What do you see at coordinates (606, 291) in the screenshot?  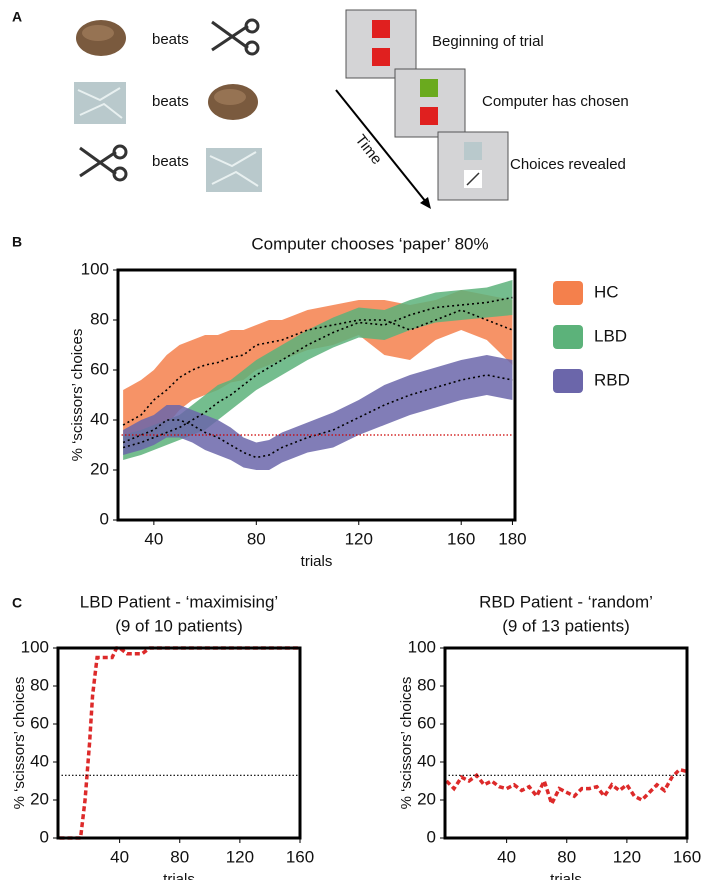 I see `legend-label: HC` at bounding box center [606, 291].